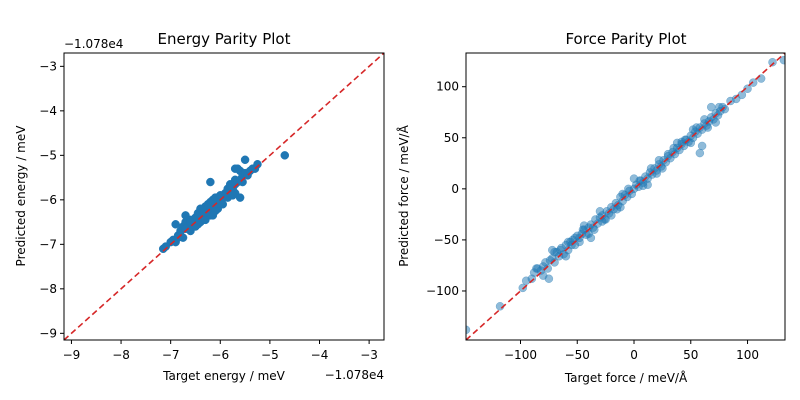 The height and width of the screenshot is (400, 800). Describe the element at coordinates (447, 87) in the screenshot. I see `force-y-tick-label: 100` at that location.